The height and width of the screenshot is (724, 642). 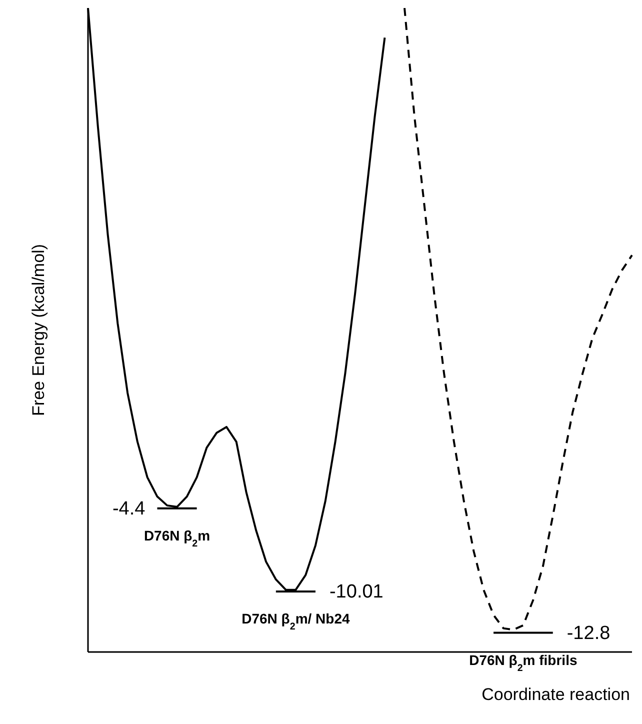 What do you see at coordinates (588, 633) in the screenshot?
I see `data-label: -12.8` at bounding box center [588, 633].